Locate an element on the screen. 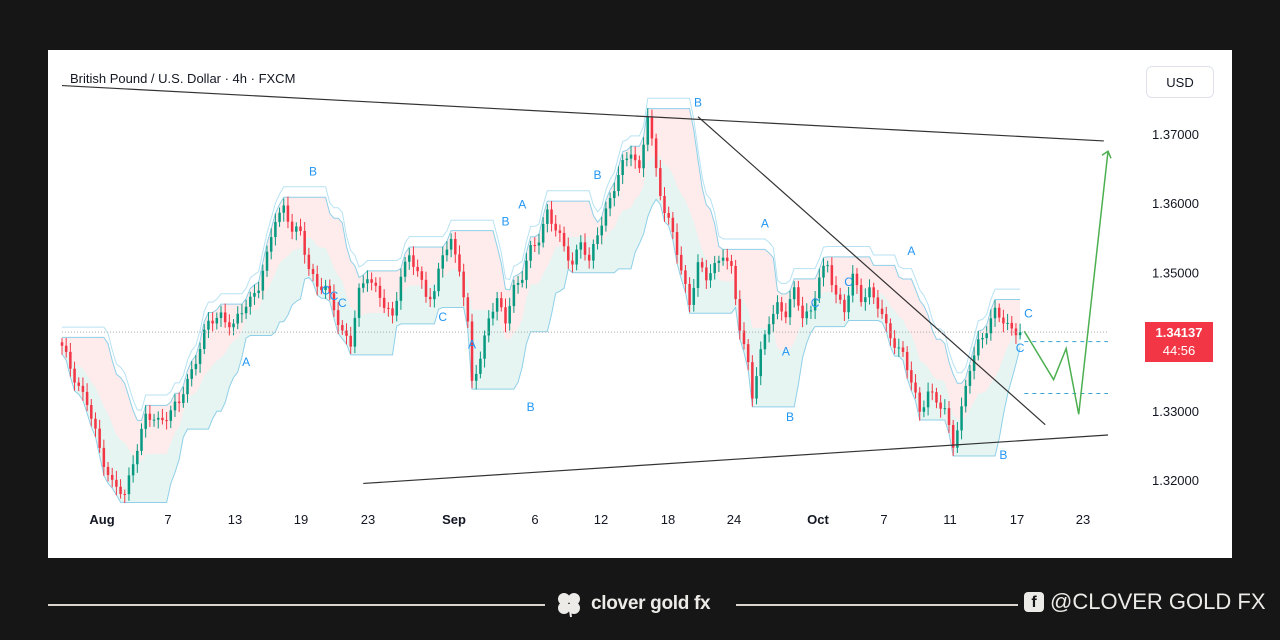  trend-line is located at coordinates (871, 271).